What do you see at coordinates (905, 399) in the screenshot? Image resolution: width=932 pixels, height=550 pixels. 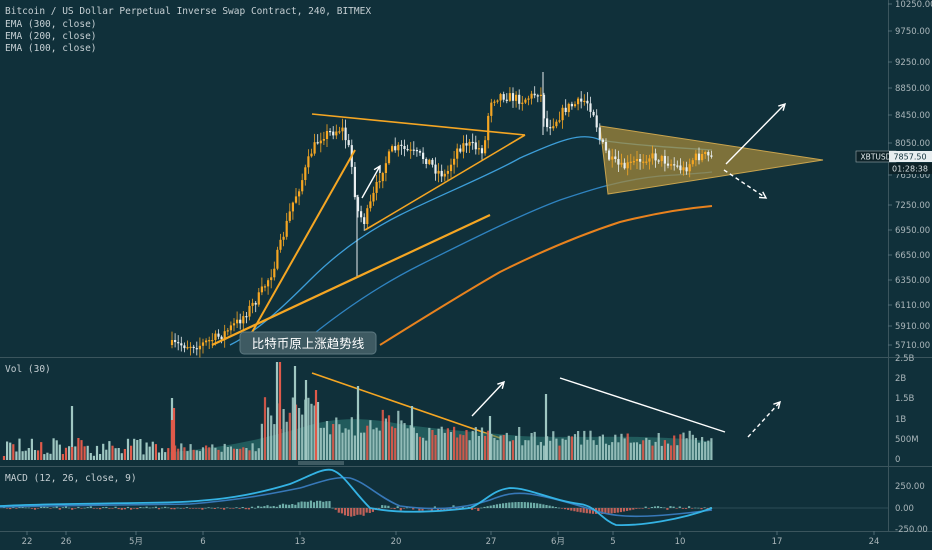 I see `volume-tick-label: 1.5B` at bounding box center [905, 399].